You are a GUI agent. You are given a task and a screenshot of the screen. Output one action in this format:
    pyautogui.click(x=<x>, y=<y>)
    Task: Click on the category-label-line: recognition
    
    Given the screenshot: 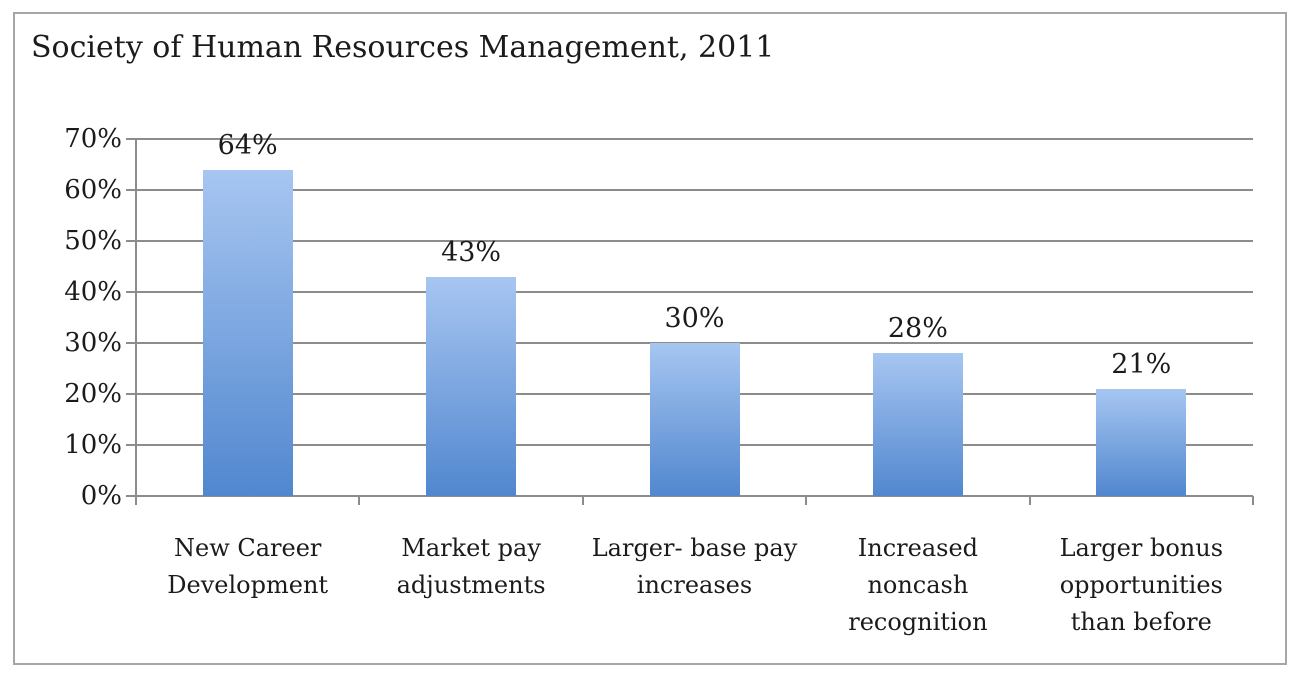 What is the action you would take?
    pyautogui.click(x=918, y=622)
    